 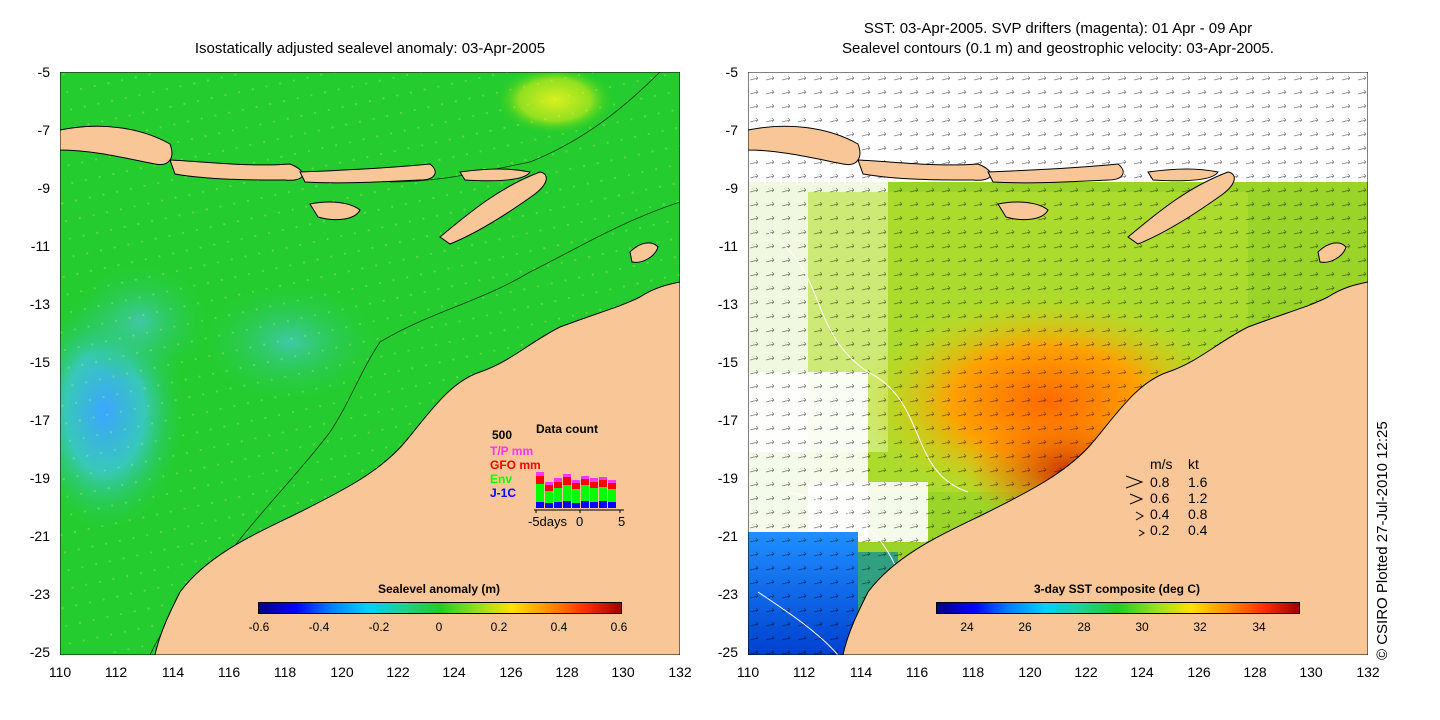 I want to click on cbar-label: 0, so click(x=439, y=627).